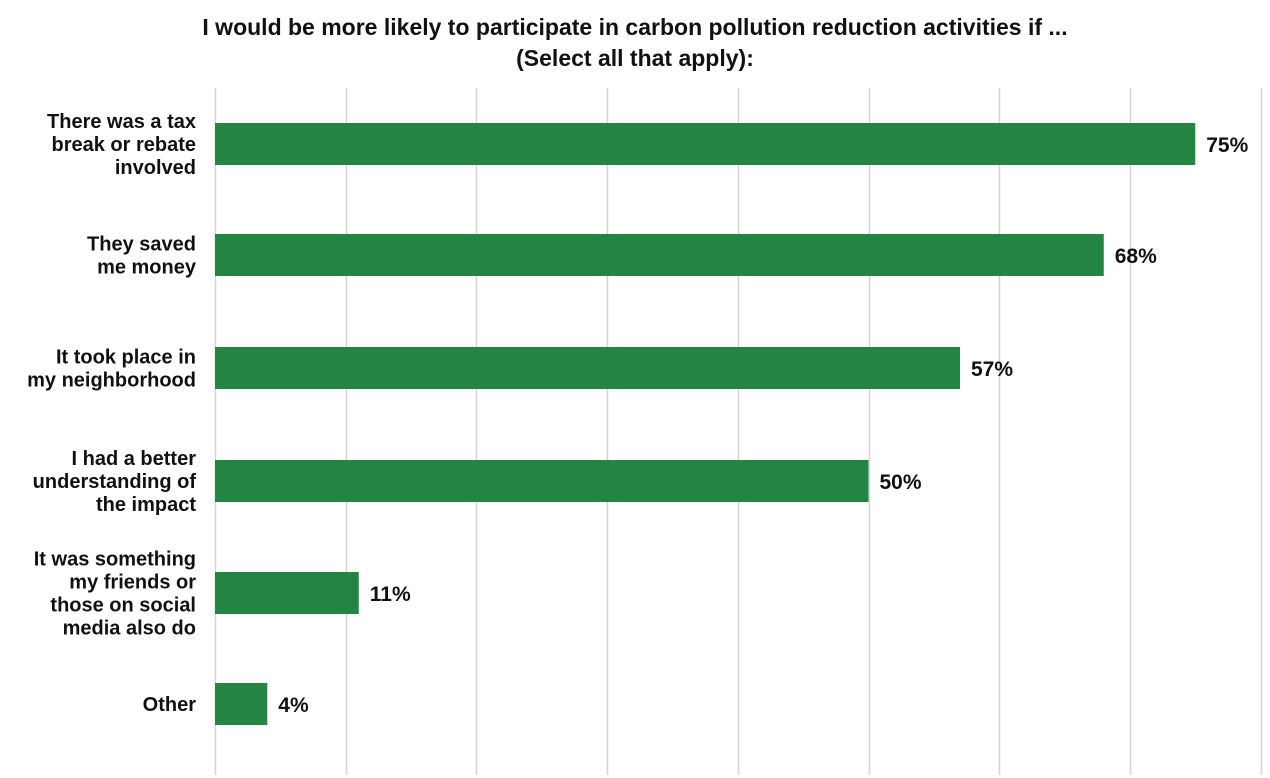 The image size is (1270, 778). What do you see at coordinates (155, 168) in the screenshot?
I see `category-label-0-line-2: involved` at bounding box center [155, 168].